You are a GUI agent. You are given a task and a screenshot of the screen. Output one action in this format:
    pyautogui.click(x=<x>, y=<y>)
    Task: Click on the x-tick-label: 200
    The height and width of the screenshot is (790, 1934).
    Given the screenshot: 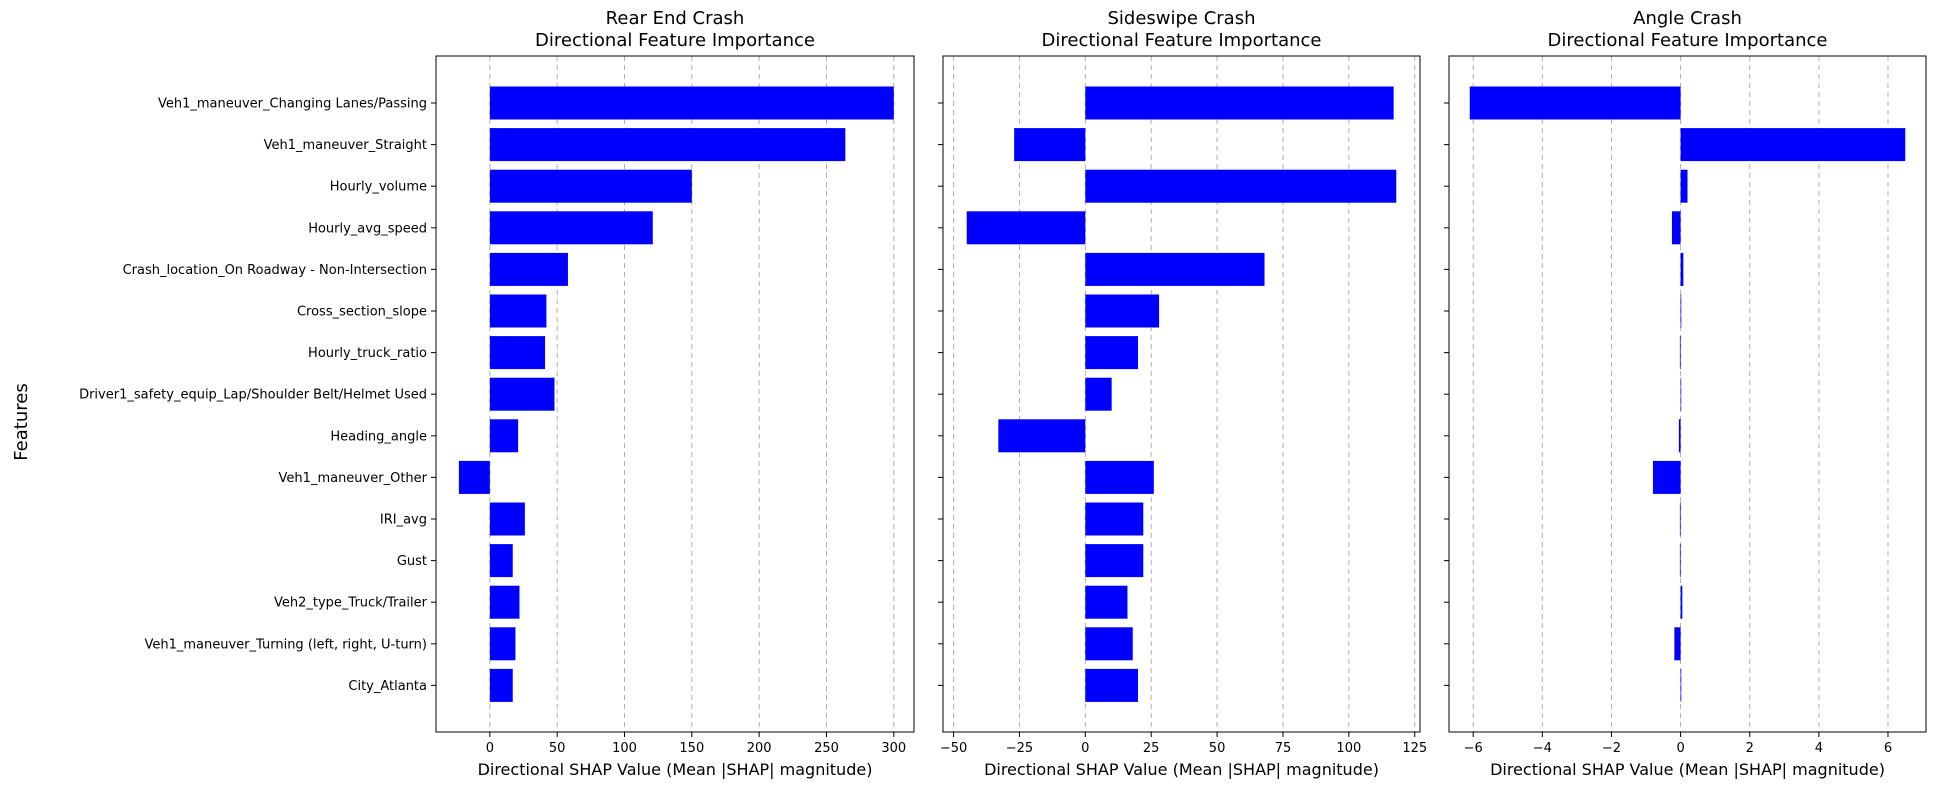 What is the action you would take?
    pyautogui.click(x=759, y=748)
    